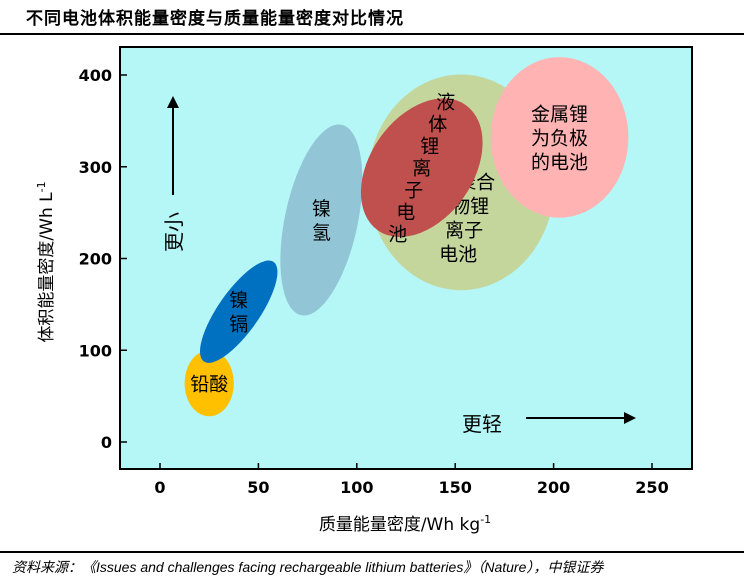 The width and height of the screenshot is (744, 586). I want to click on region-4: 液体锂离子电池, so click(421, 169).